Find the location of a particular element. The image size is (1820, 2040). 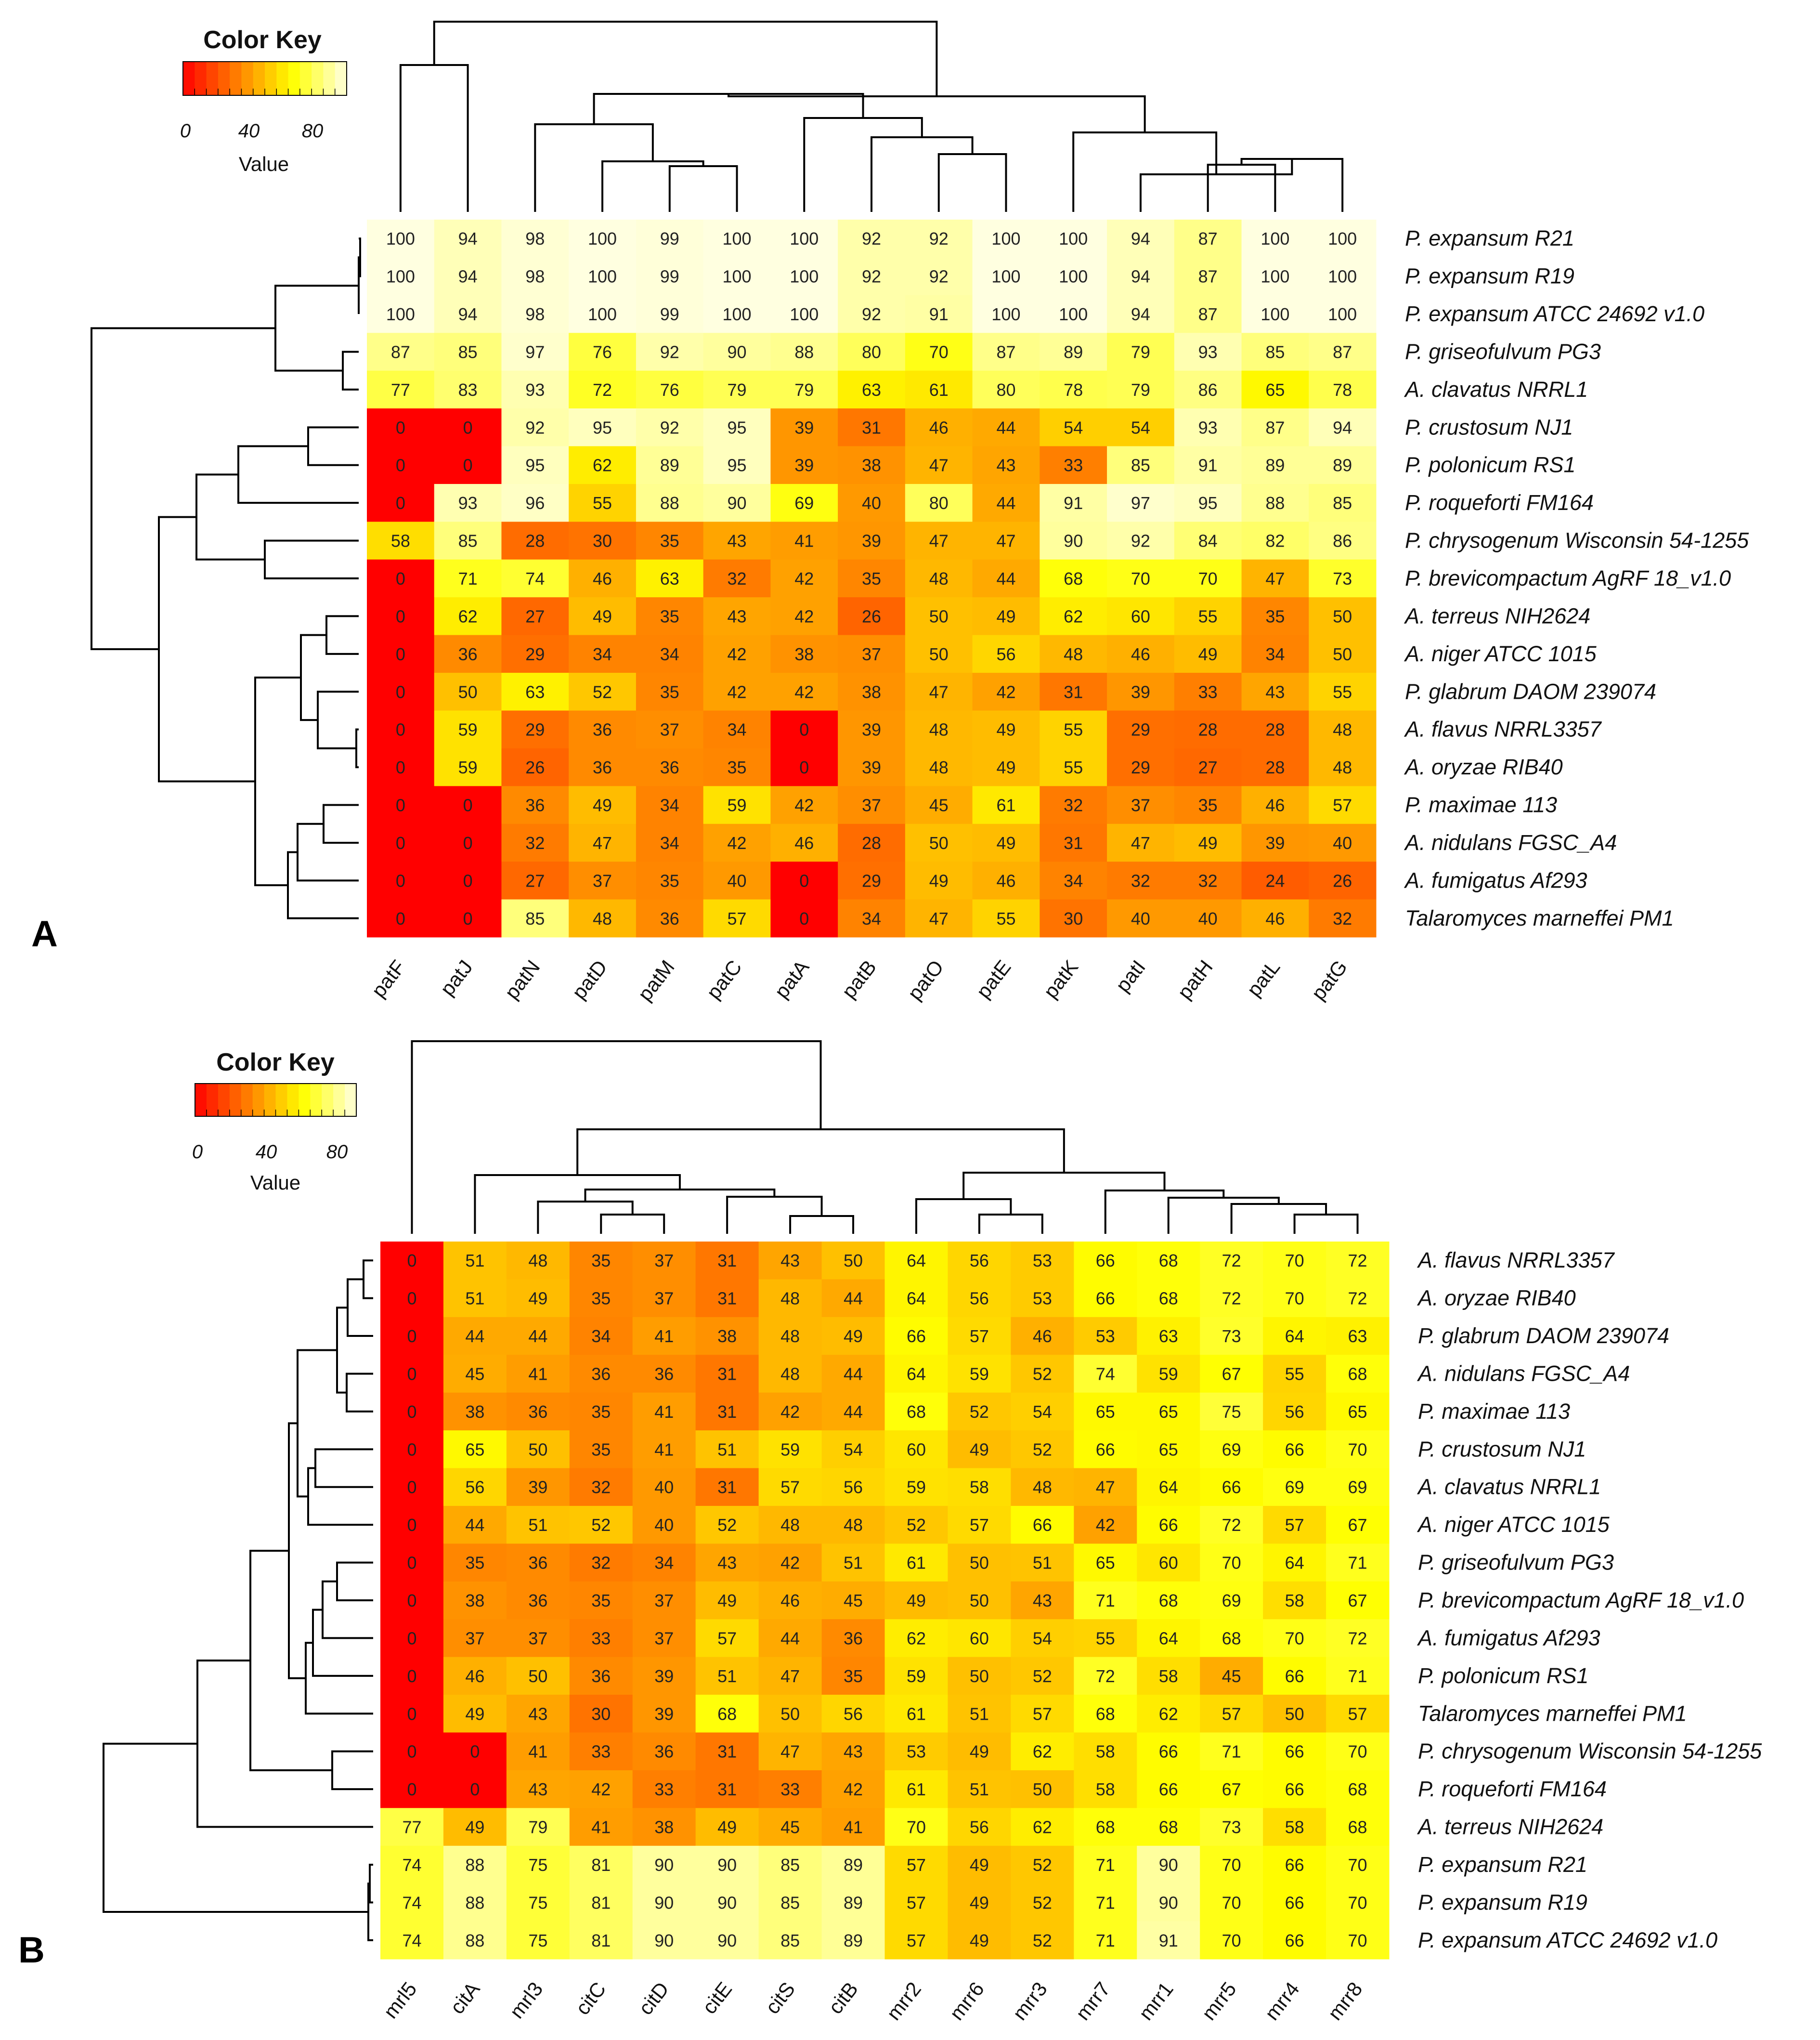

column-label: patA is located at coordinates (791, 980).